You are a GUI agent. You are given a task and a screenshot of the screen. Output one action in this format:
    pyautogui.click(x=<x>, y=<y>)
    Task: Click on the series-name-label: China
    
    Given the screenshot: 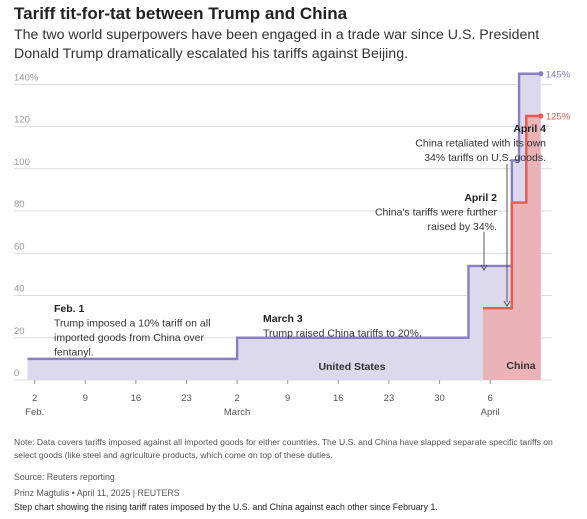 What is the action you would take?
    pyautogui.click(x=520, y=366)
    